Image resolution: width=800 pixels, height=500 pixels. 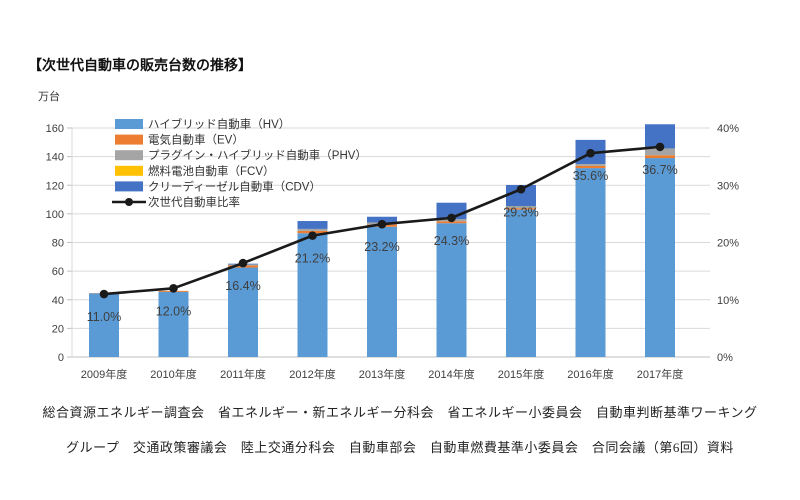 I want to click on x-axis-category-label: 2010年度, so click(x=173, y=374).